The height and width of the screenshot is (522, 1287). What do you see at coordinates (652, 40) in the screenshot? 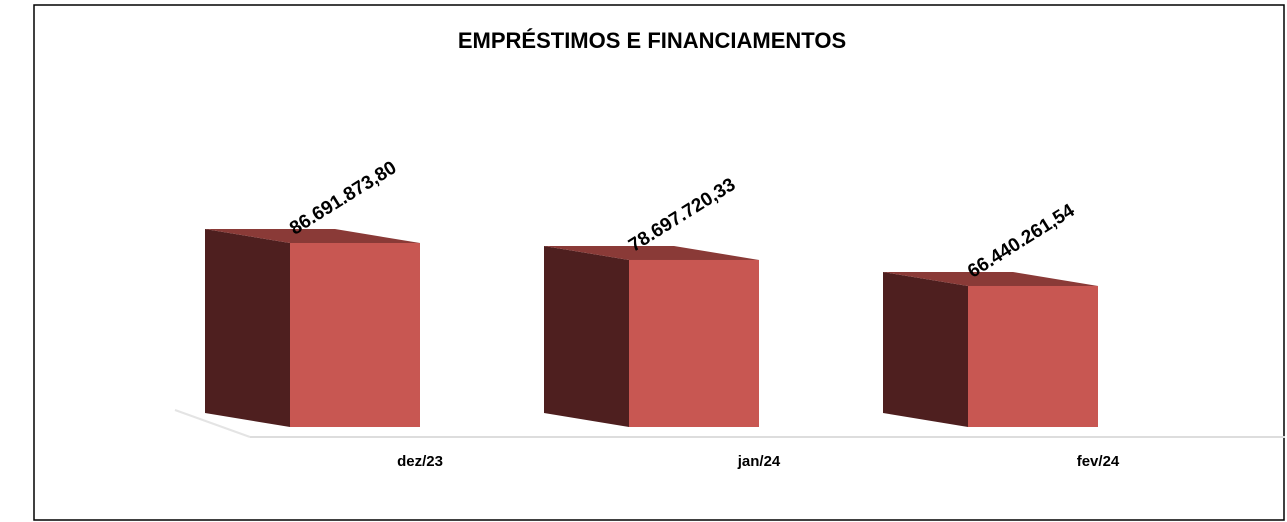
I see `chart-title: EMPRÉSTIMOS E FINANCIAMENTOS` at bounding box center [652, 40].